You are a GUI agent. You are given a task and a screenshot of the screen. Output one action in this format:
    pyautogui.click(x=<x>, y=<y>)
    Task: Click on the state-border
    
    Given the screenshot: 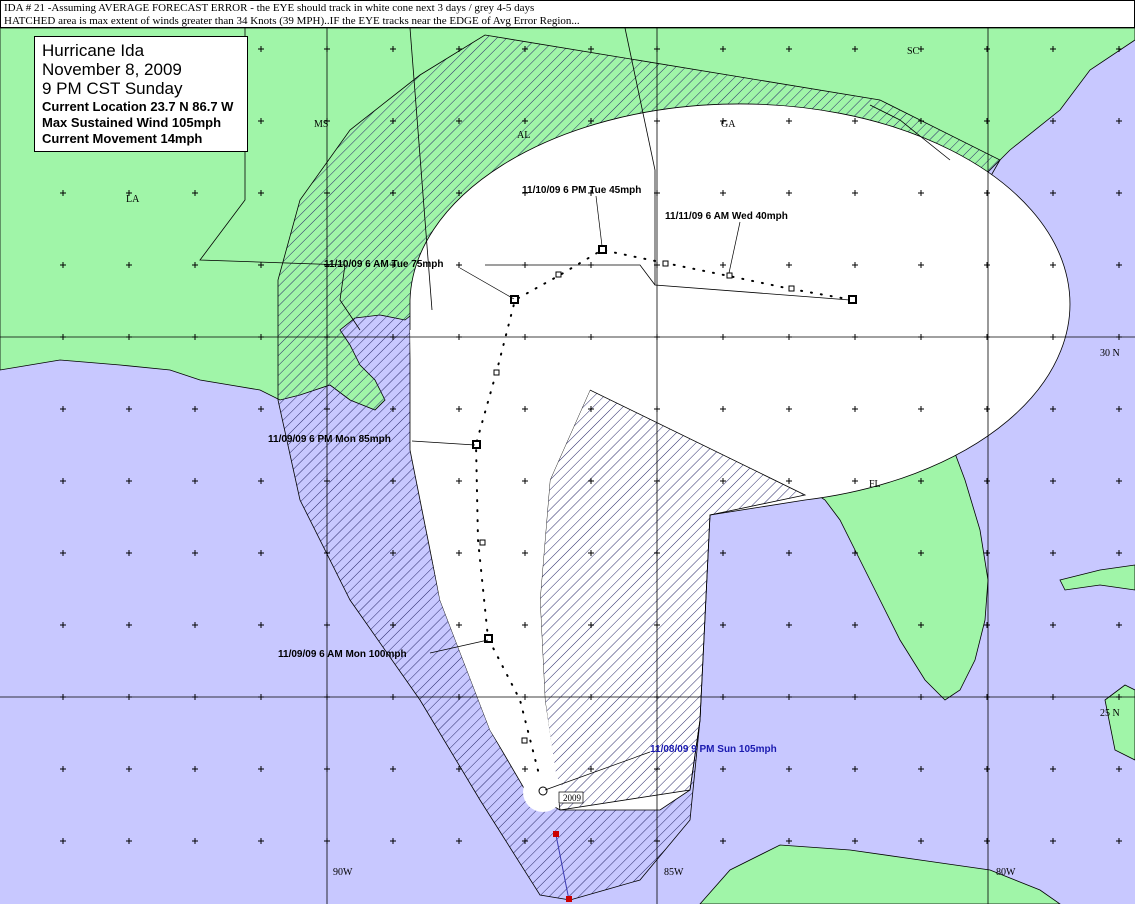 What is the action you would take?
    pyautogui.click(x=421, y=169)
    